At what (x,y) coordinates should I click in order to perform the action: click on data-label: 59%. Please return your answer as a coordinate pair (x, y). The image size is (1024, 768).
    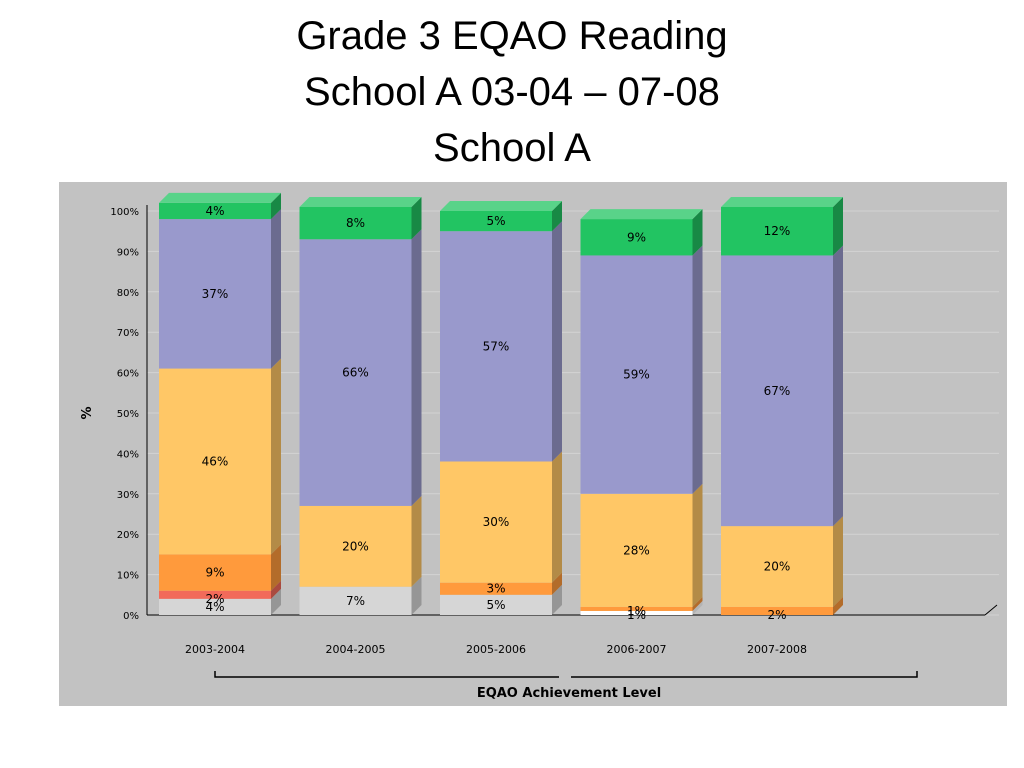
    Looking at the image, I should click on (636, 375).